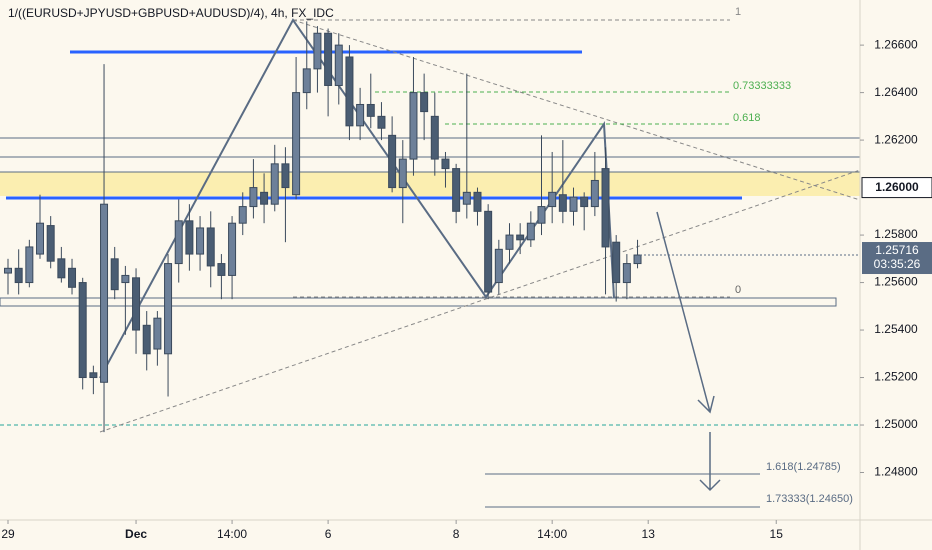  I want to click on last-price-label: 1.25716, so click(897, 250).